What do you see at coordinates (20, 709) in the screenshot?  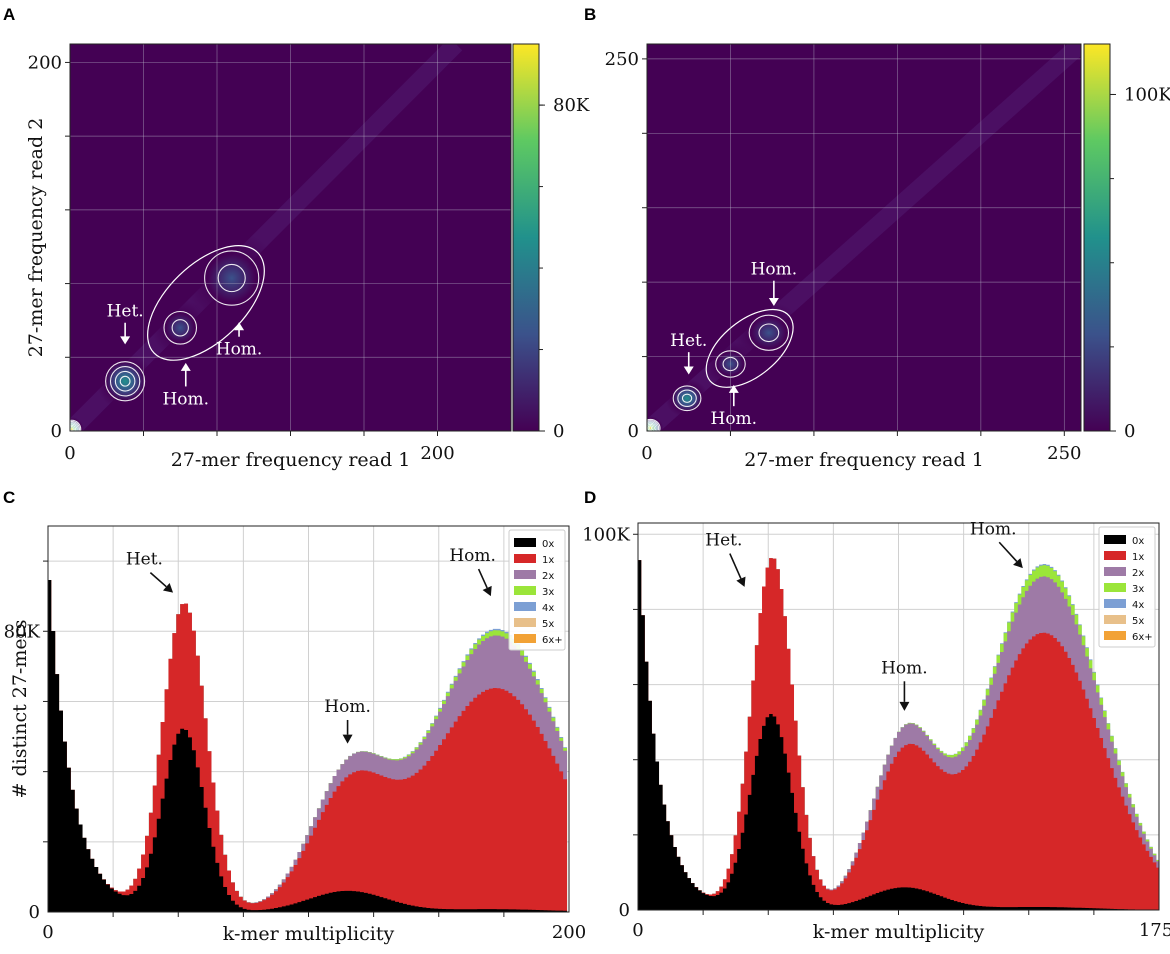 I see `y-axis-label: # distinct 27-mers` at bounding box center [20, 709].